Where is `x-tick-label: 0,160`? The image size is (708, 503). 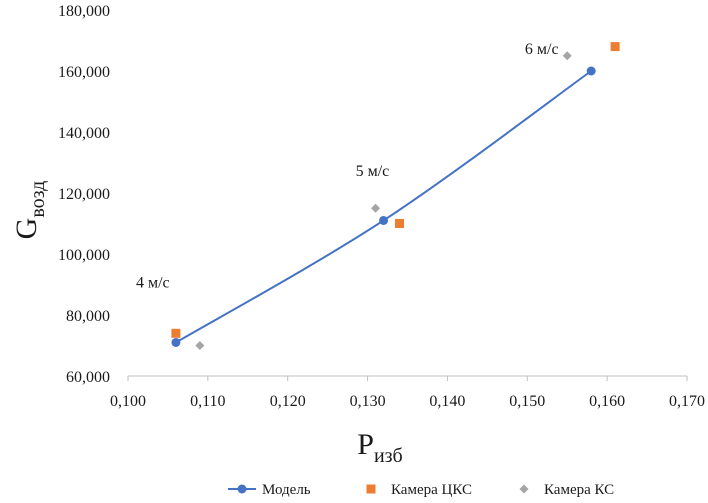
x-tick-label: 0,160 is located at coordinates (607, 401).